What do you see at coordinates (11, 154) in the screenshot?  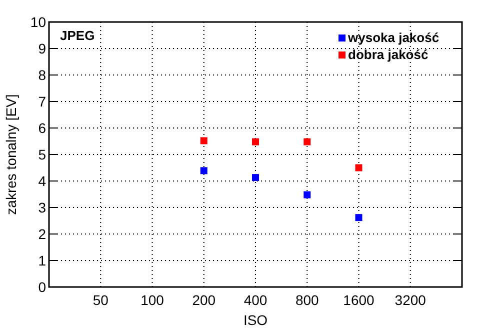 I see `y-axis-title: zakres tonalny [EV]` at bounding box center [11, 154].